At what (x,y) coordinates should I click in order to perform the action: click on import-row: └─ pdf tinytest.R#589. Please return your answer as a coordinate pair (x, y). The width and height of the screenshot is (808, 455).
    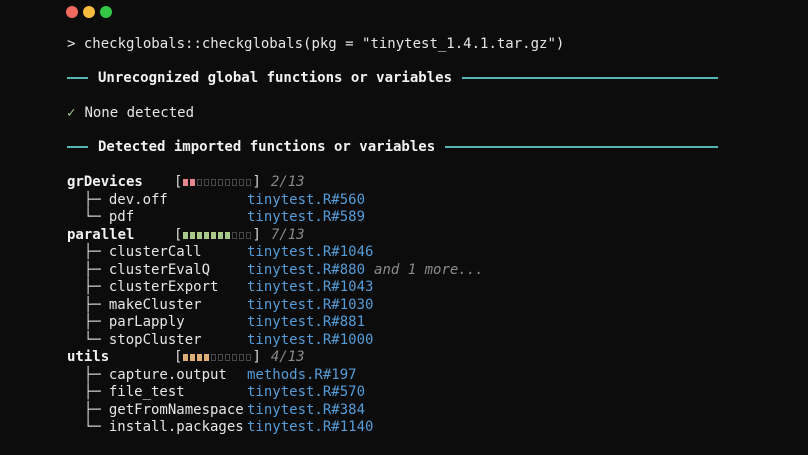
    Looking at the image, I should click on (437, 218).